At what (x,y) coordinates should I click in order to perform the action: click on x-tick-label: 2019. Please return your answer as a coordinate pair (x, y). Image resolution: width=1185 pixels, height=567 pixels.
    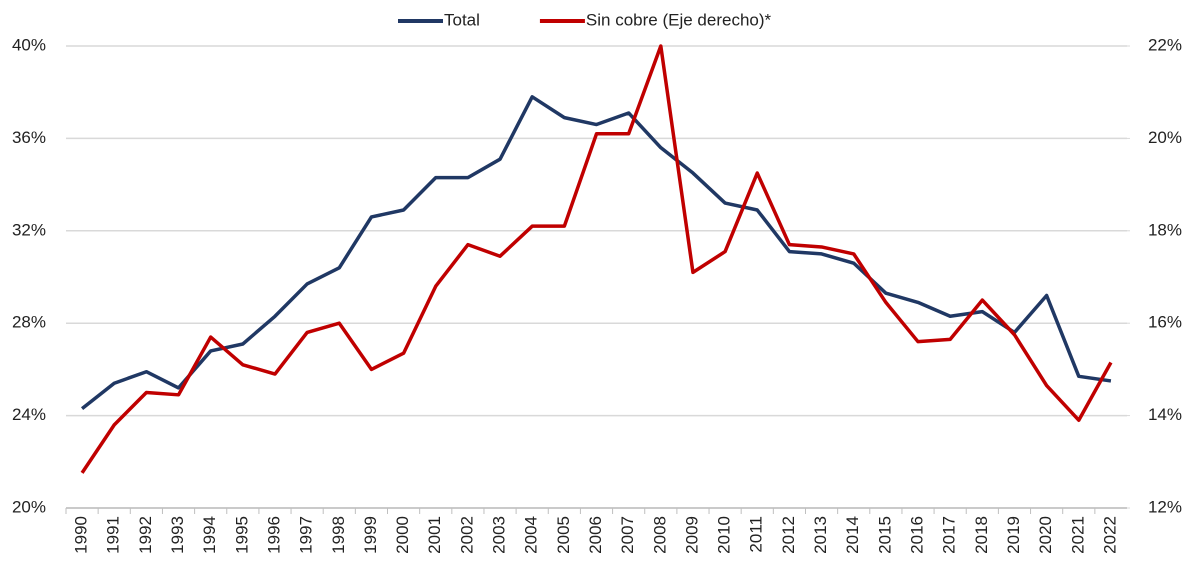
    Looking at the image, I should click on (1013, 535).